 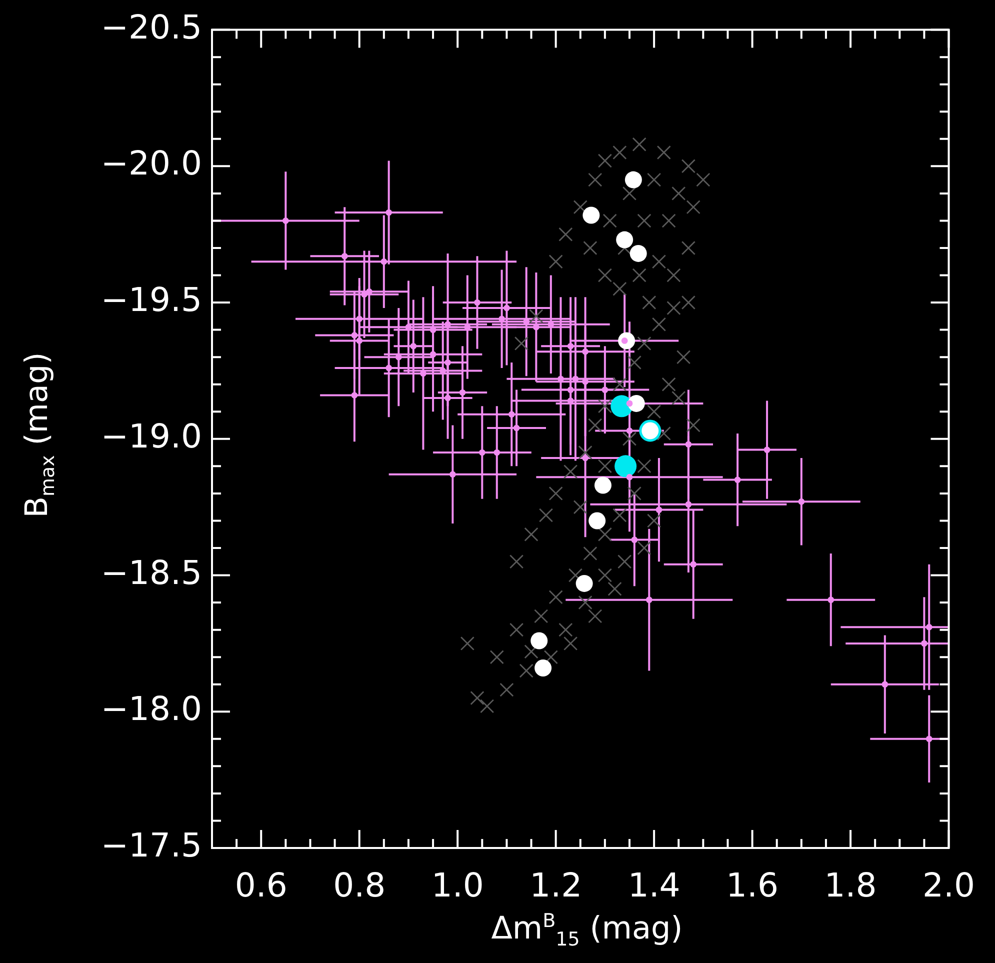 What do you see at coordinates (850, 884) in the screenshot?
I see `x-tick-label: 1.8` at bounding box center [850, 884].